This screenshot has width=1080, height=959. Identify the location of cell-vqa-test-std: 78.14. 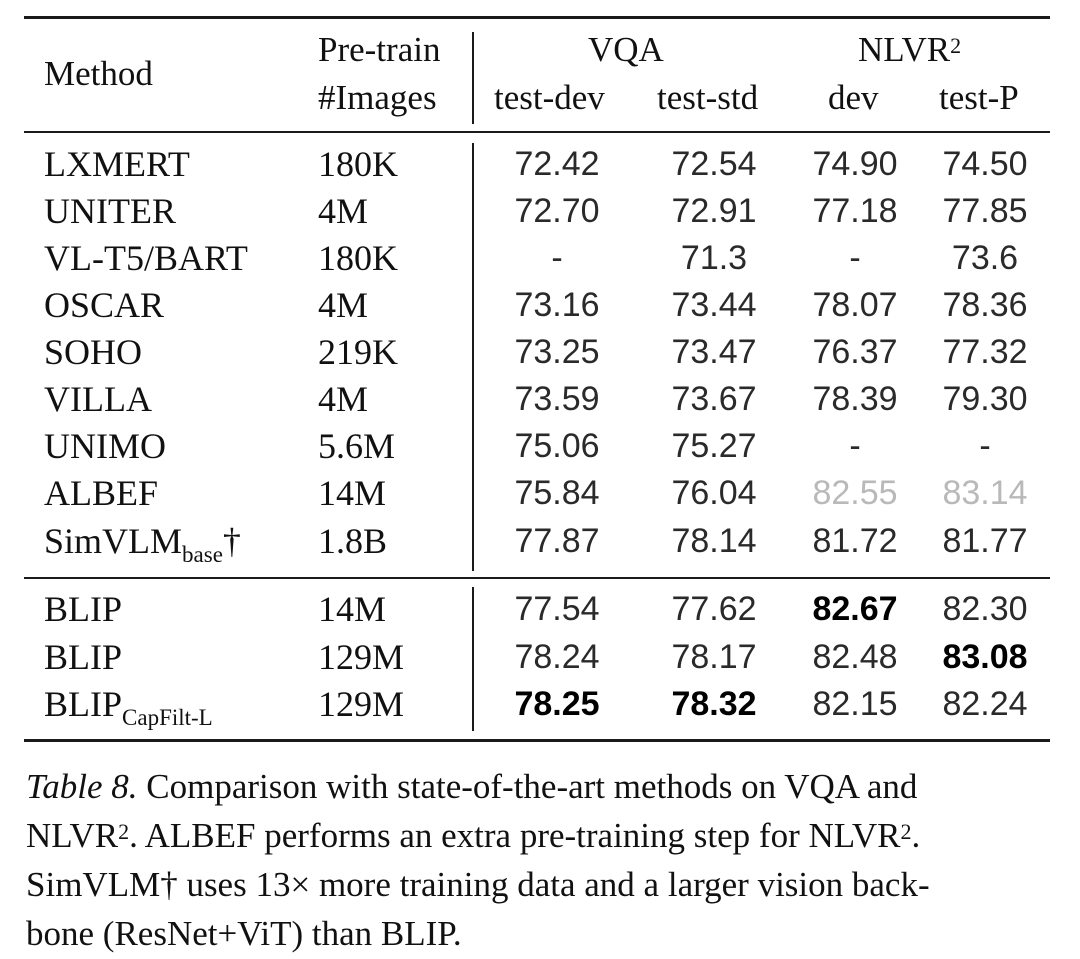
(714, 541).